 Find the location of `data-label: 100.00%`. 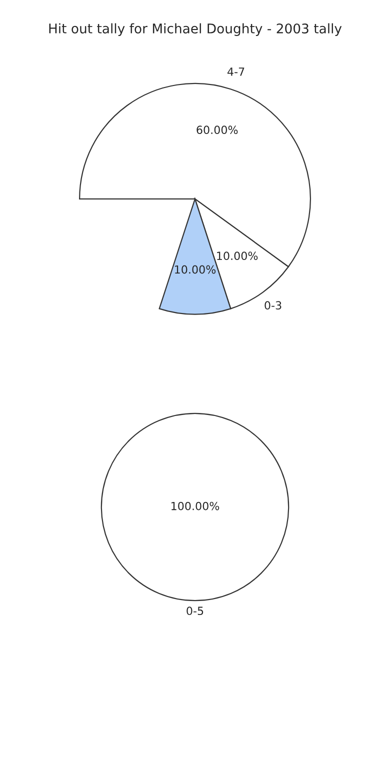

data-label: 100.00% is located at coordinates (196, 506).